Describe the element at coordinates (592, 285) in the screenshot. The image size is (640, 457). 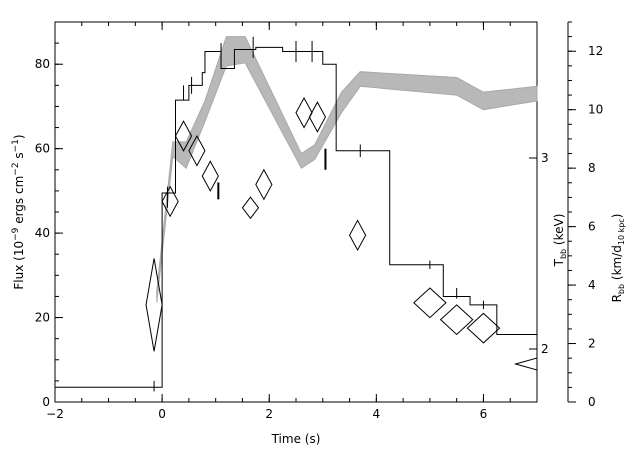
I see `radius-tick-label-2: 4` at that location.